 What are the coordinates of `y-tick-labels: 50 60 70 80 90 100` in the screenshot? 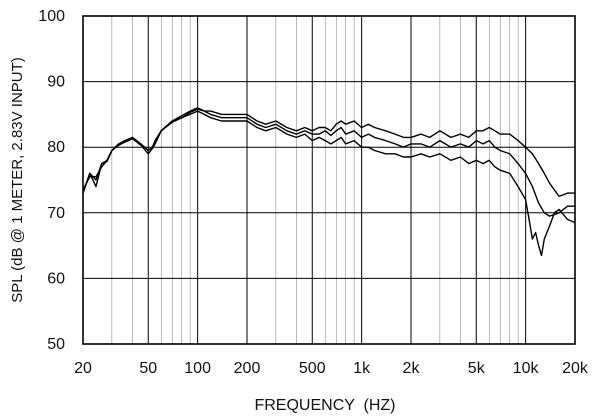 It's located at (51, 180).